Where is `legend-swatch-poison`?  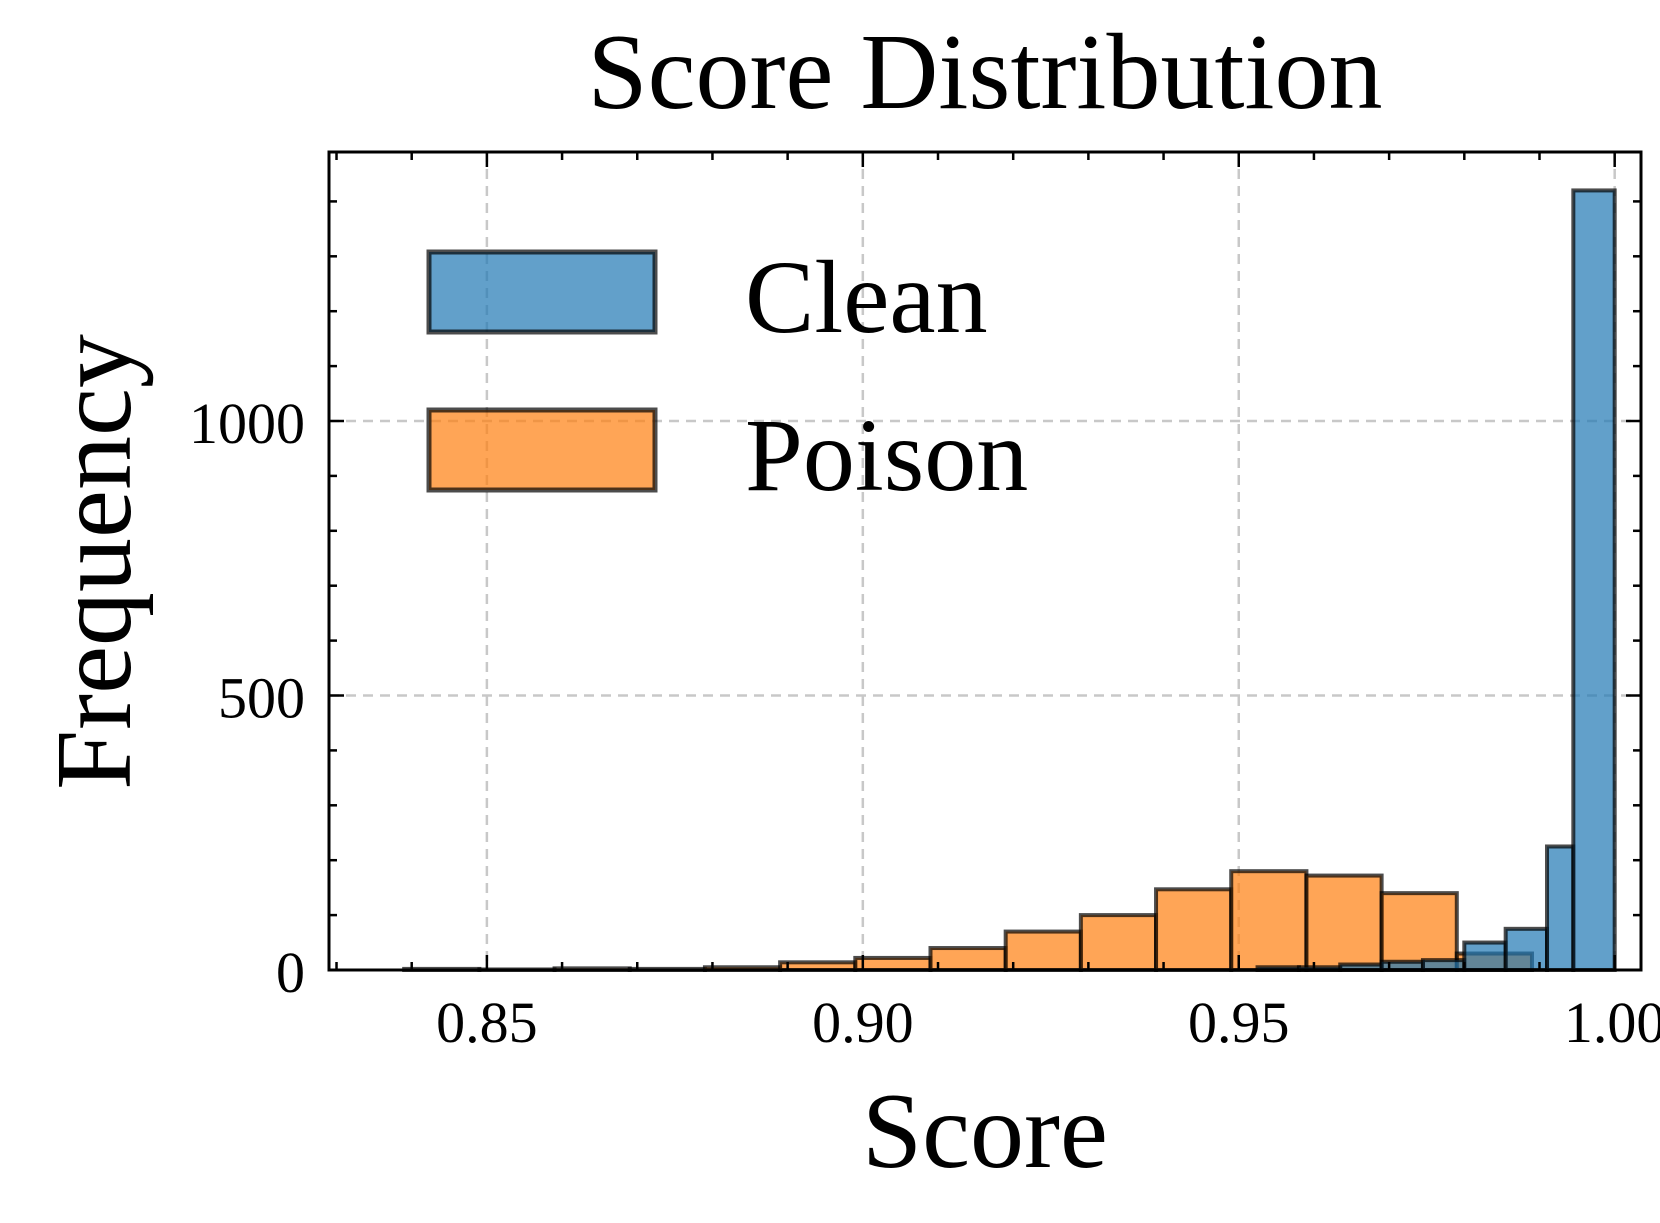
legend-swatch-poison is located at coordinates (542, 450).